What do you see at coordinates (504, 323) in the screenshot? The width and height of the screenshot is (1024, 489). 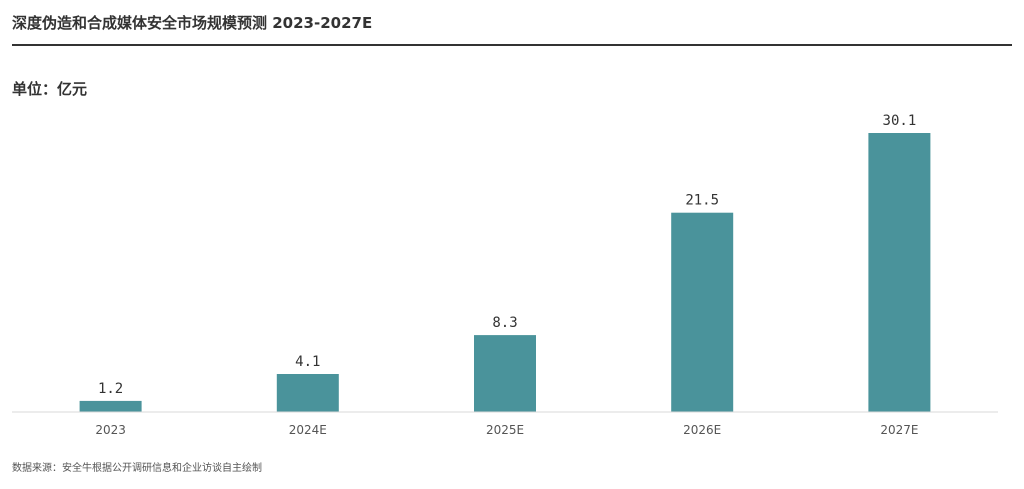 I see `value-label-2025E: 8.3` at bounding box center [504, 323].